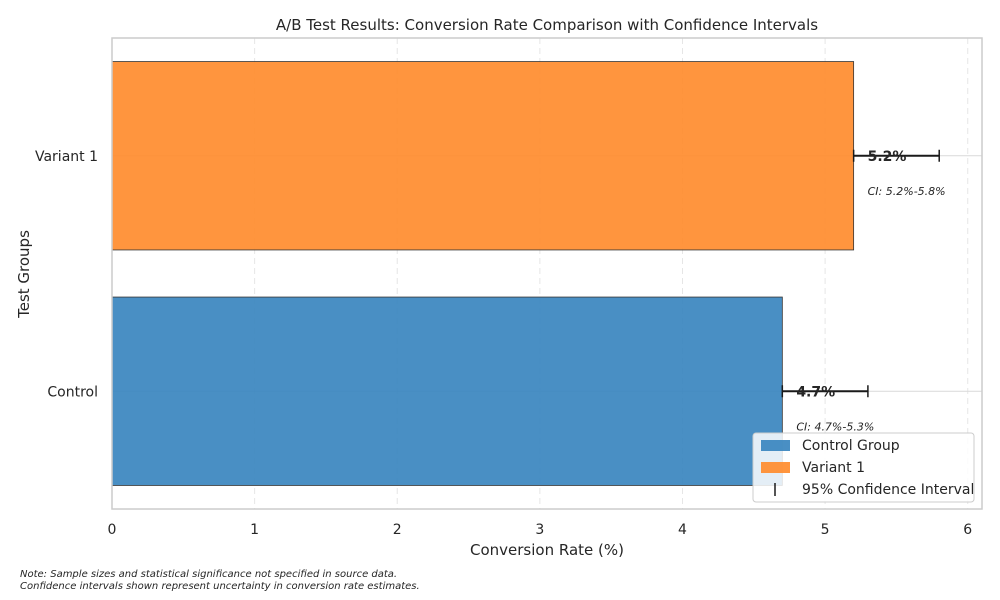 The height and width of the screenshot is (600, 1000). What do you see at coordinates (851, 446) in the screenshot?
I see `legend-label: Control Group` at bounding box center [851, 446].